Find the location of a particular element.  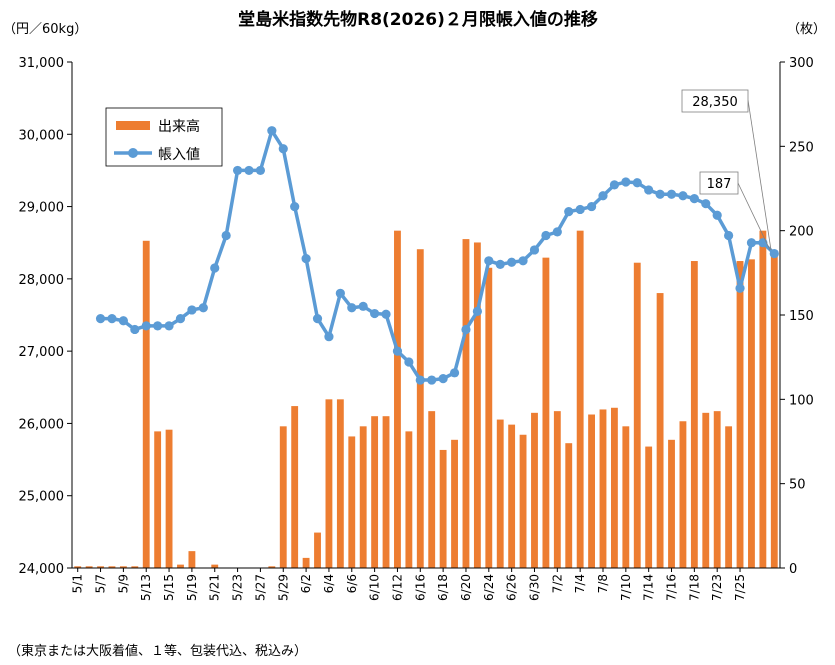

x-tick-label-24: 7/10 is located at coordinates (626, 587).